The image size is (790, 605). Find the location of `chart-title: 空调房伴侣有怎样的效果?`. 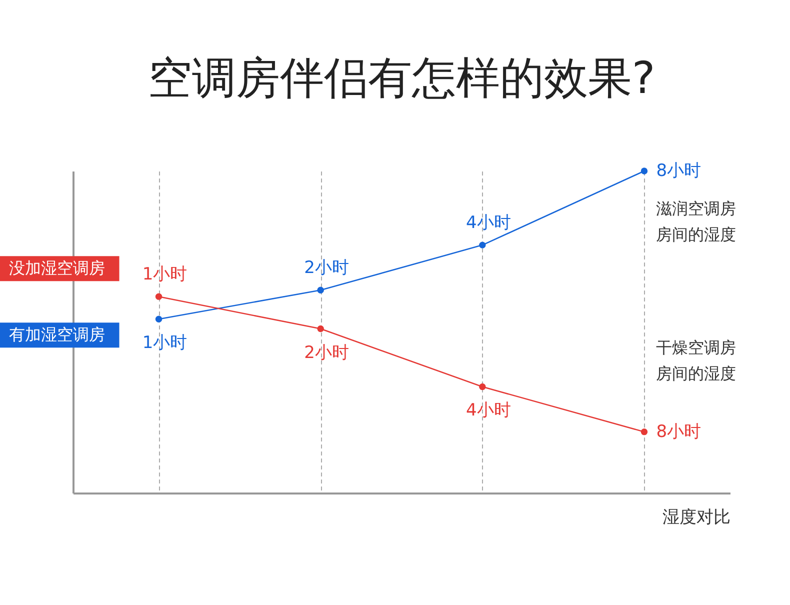

chart-title: 空调房伴侣有怎样的效果? is located at coordinates (402, 78).